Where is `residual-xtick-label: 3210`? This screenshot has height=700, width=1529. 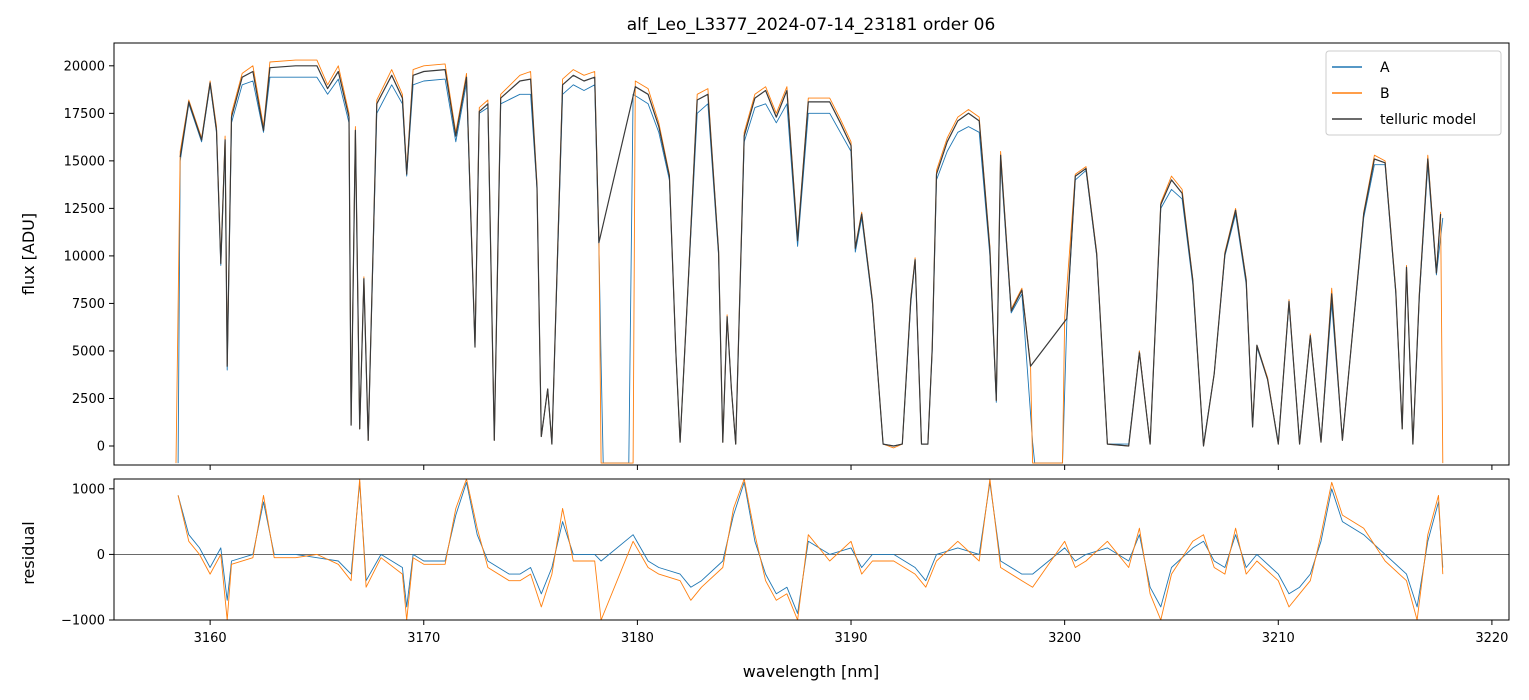 residual-xtick-label: 3210 is located at coordinates (1278, 638).